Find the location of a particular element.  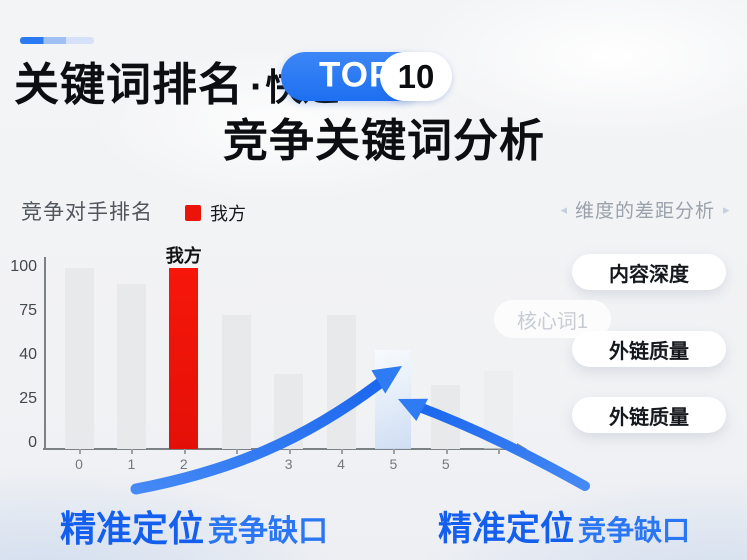

y-tick-label: 100 is located at coordinates (23, 266).